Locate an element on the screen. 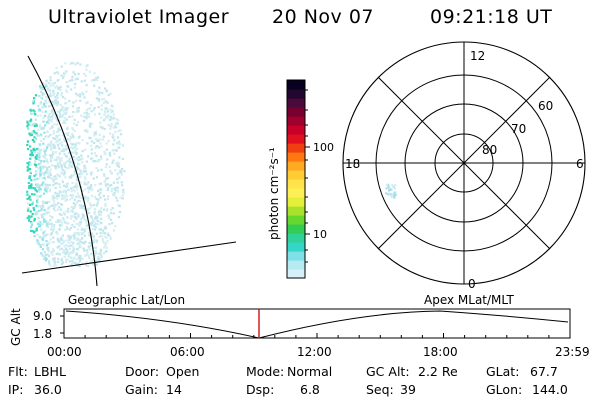  polar-emission-pixel is located at coordinates (395, 192).